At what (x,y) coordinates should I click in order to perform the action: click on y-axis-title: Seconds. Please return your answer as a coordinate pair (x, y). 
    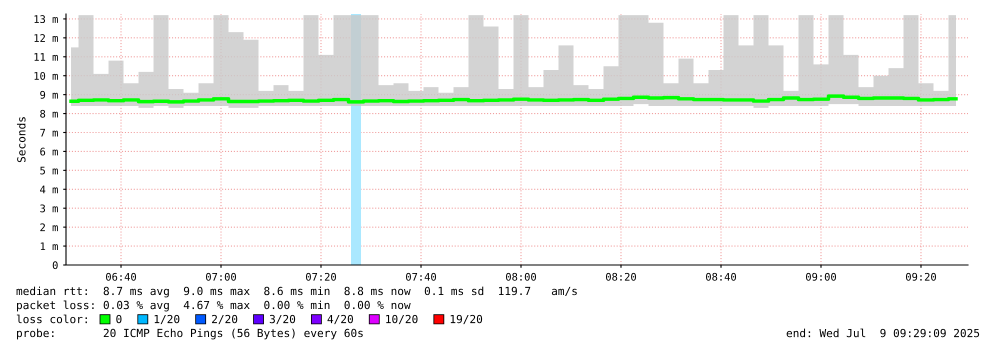
    Looking at the image, I should click on (21, 139).